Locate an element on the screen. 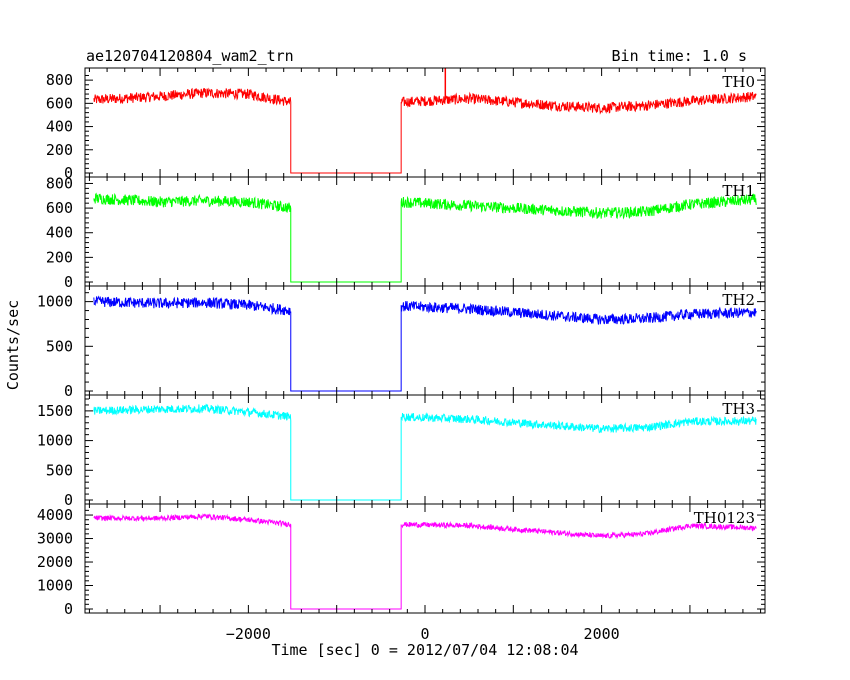 This screenshot has height=680, width=850. x-tick-label: 2000 is located at coordinates (602, 634).